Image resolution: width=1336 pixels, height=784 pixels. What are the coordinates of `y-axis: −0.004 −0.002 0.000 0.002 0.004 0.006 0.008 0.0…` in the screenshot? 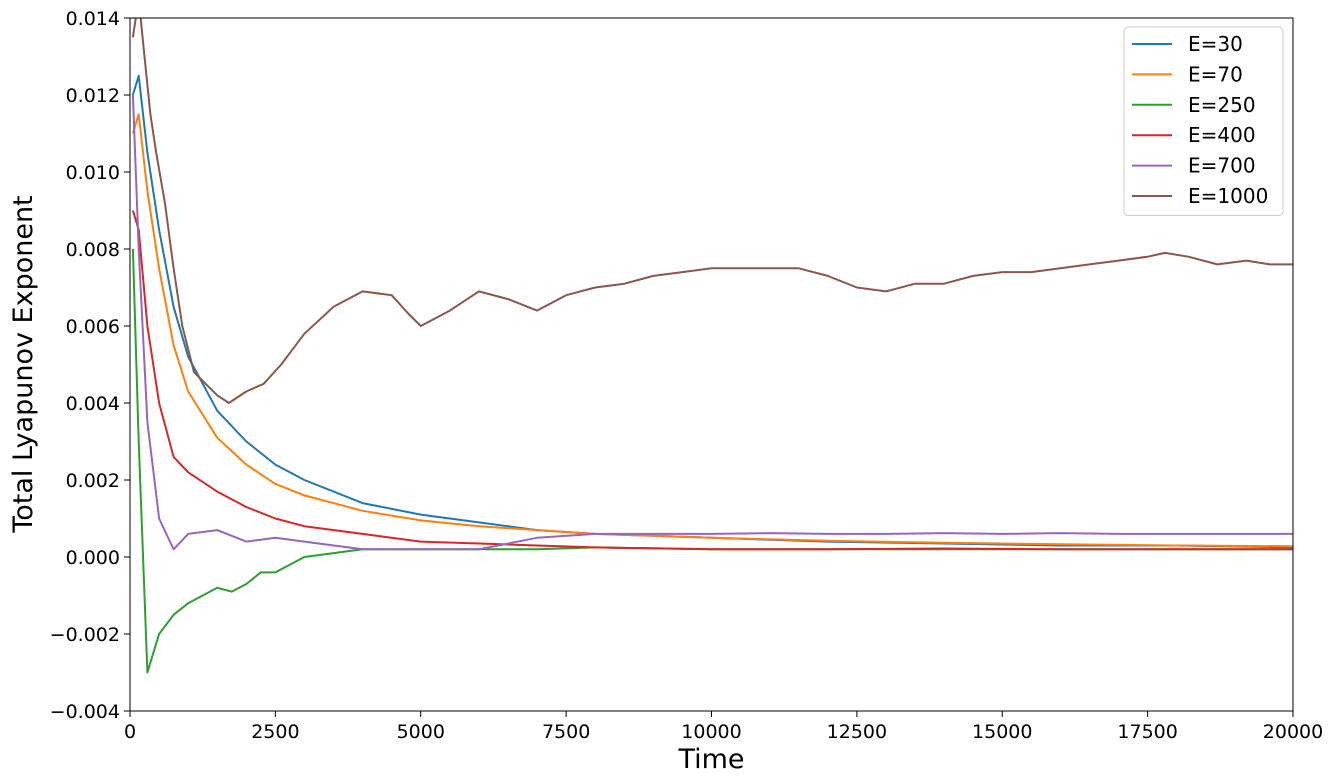 It's located at (90, 365).